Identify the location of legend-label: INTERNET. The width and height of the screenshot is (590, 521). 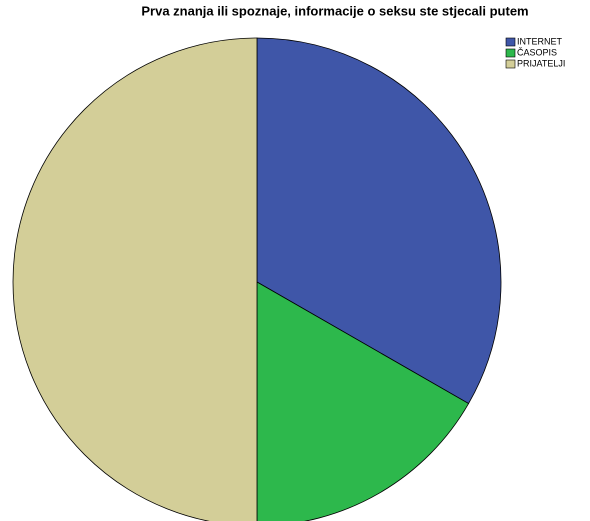
(540, 41).